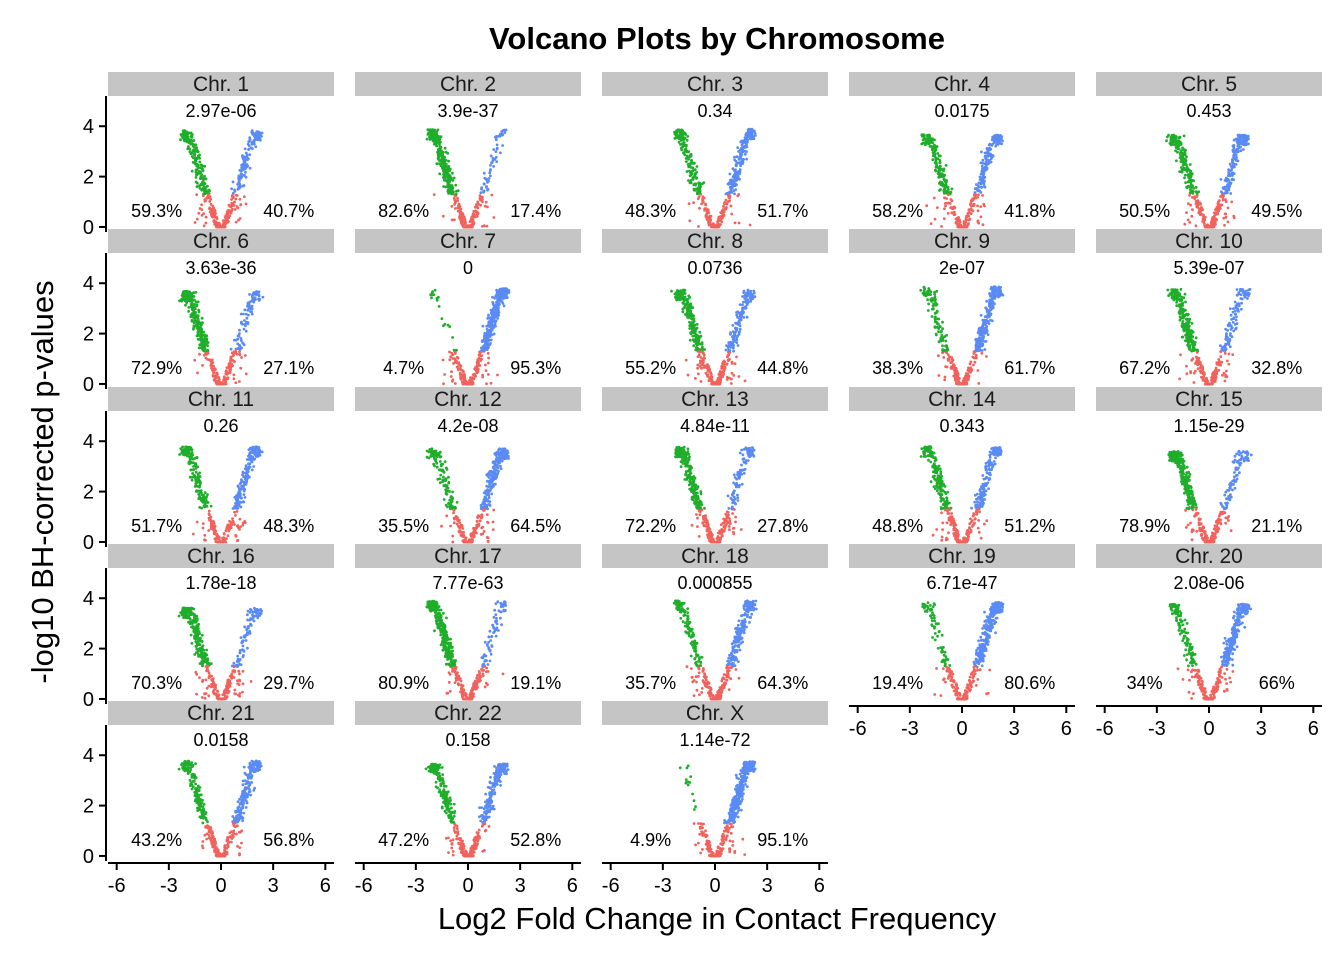  I want to click on facet-right-percent: 17.4%, so click(535, 211).